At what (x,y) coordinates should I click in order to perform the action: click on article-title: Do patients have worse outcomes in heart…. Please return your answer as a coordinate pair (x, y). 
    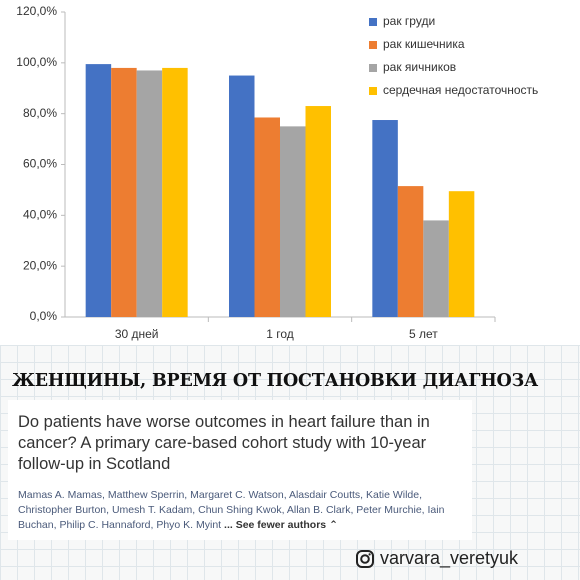
    Looking at the image, I should click on (224, 443).